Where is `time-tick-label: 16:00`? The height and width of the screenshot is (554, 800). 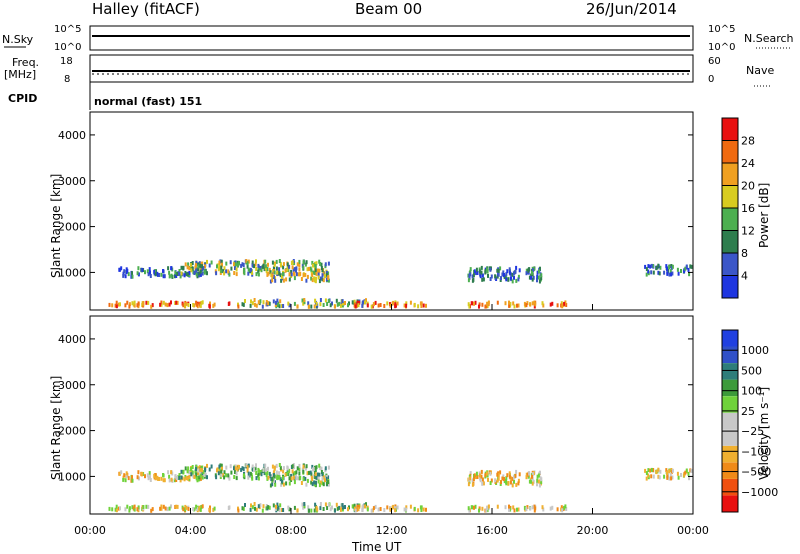 time-tick-label: 16:00 is located at coordinates (492, 530).